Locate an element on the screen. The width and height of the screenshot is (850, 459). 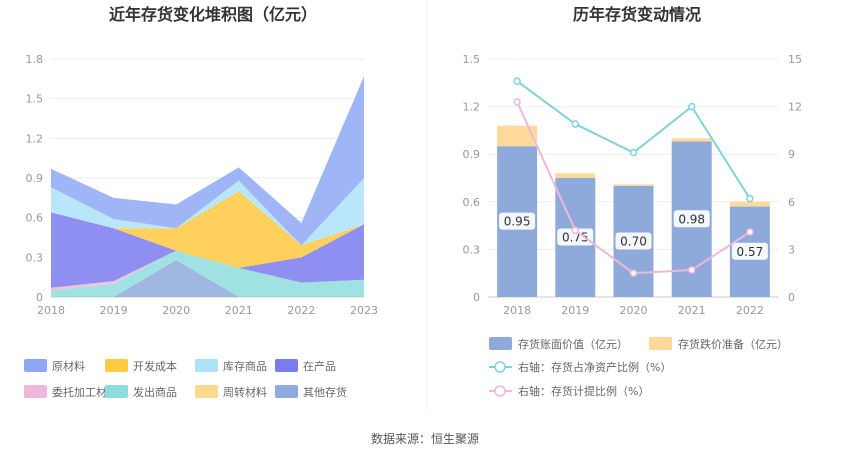
right-y2-tick-label: 12 is located at coordinates (795, 107).